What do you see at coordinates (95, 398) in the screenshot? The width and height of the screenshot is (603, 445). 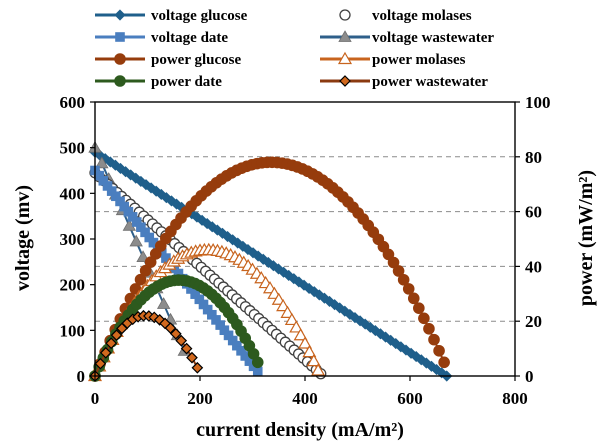 I see `x-tick-label: 0` at bounding box center [95, 398].